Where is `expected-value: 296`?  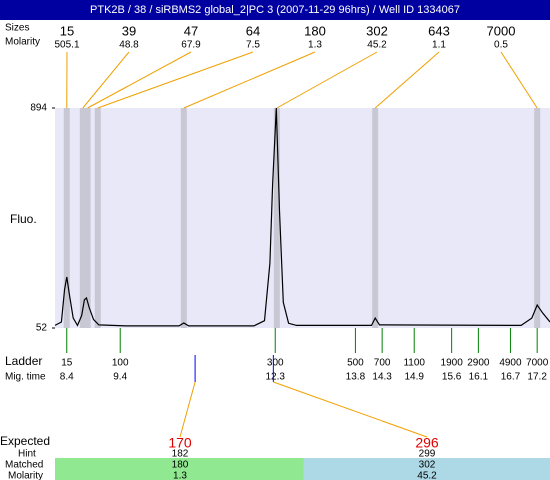
expected-value: 296 is located at coordinates (427, 443).